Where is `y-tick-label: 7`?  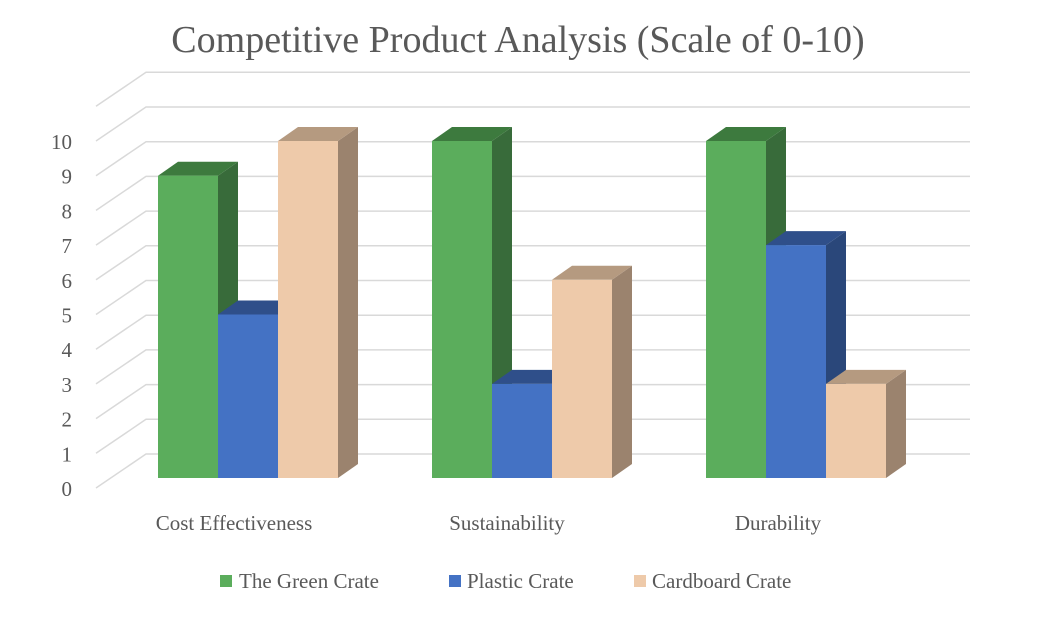 y-tick-label: 7 is located at coordinates (67, 246).